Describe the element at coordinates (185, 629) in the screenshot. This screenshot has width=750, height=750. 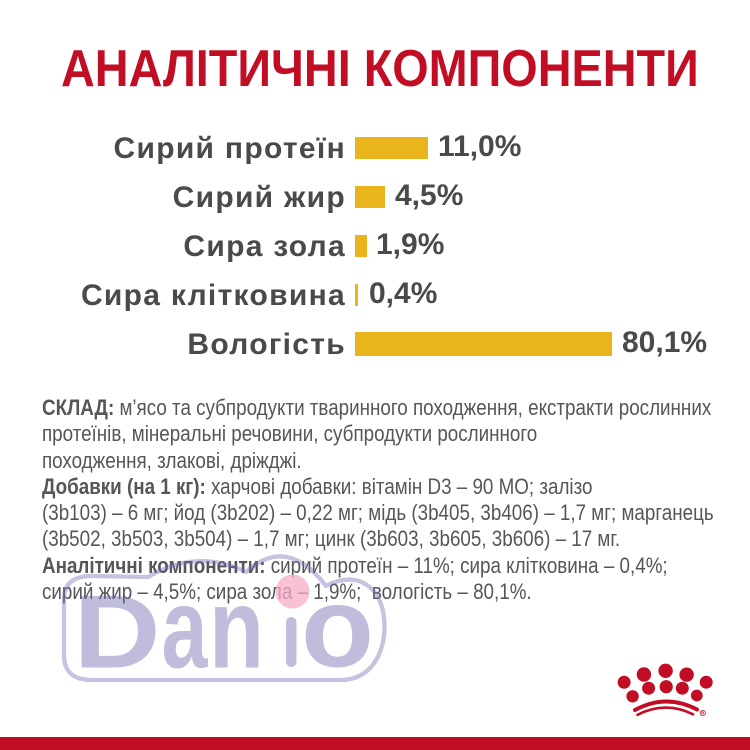
I see `svg-text: a` at that location.